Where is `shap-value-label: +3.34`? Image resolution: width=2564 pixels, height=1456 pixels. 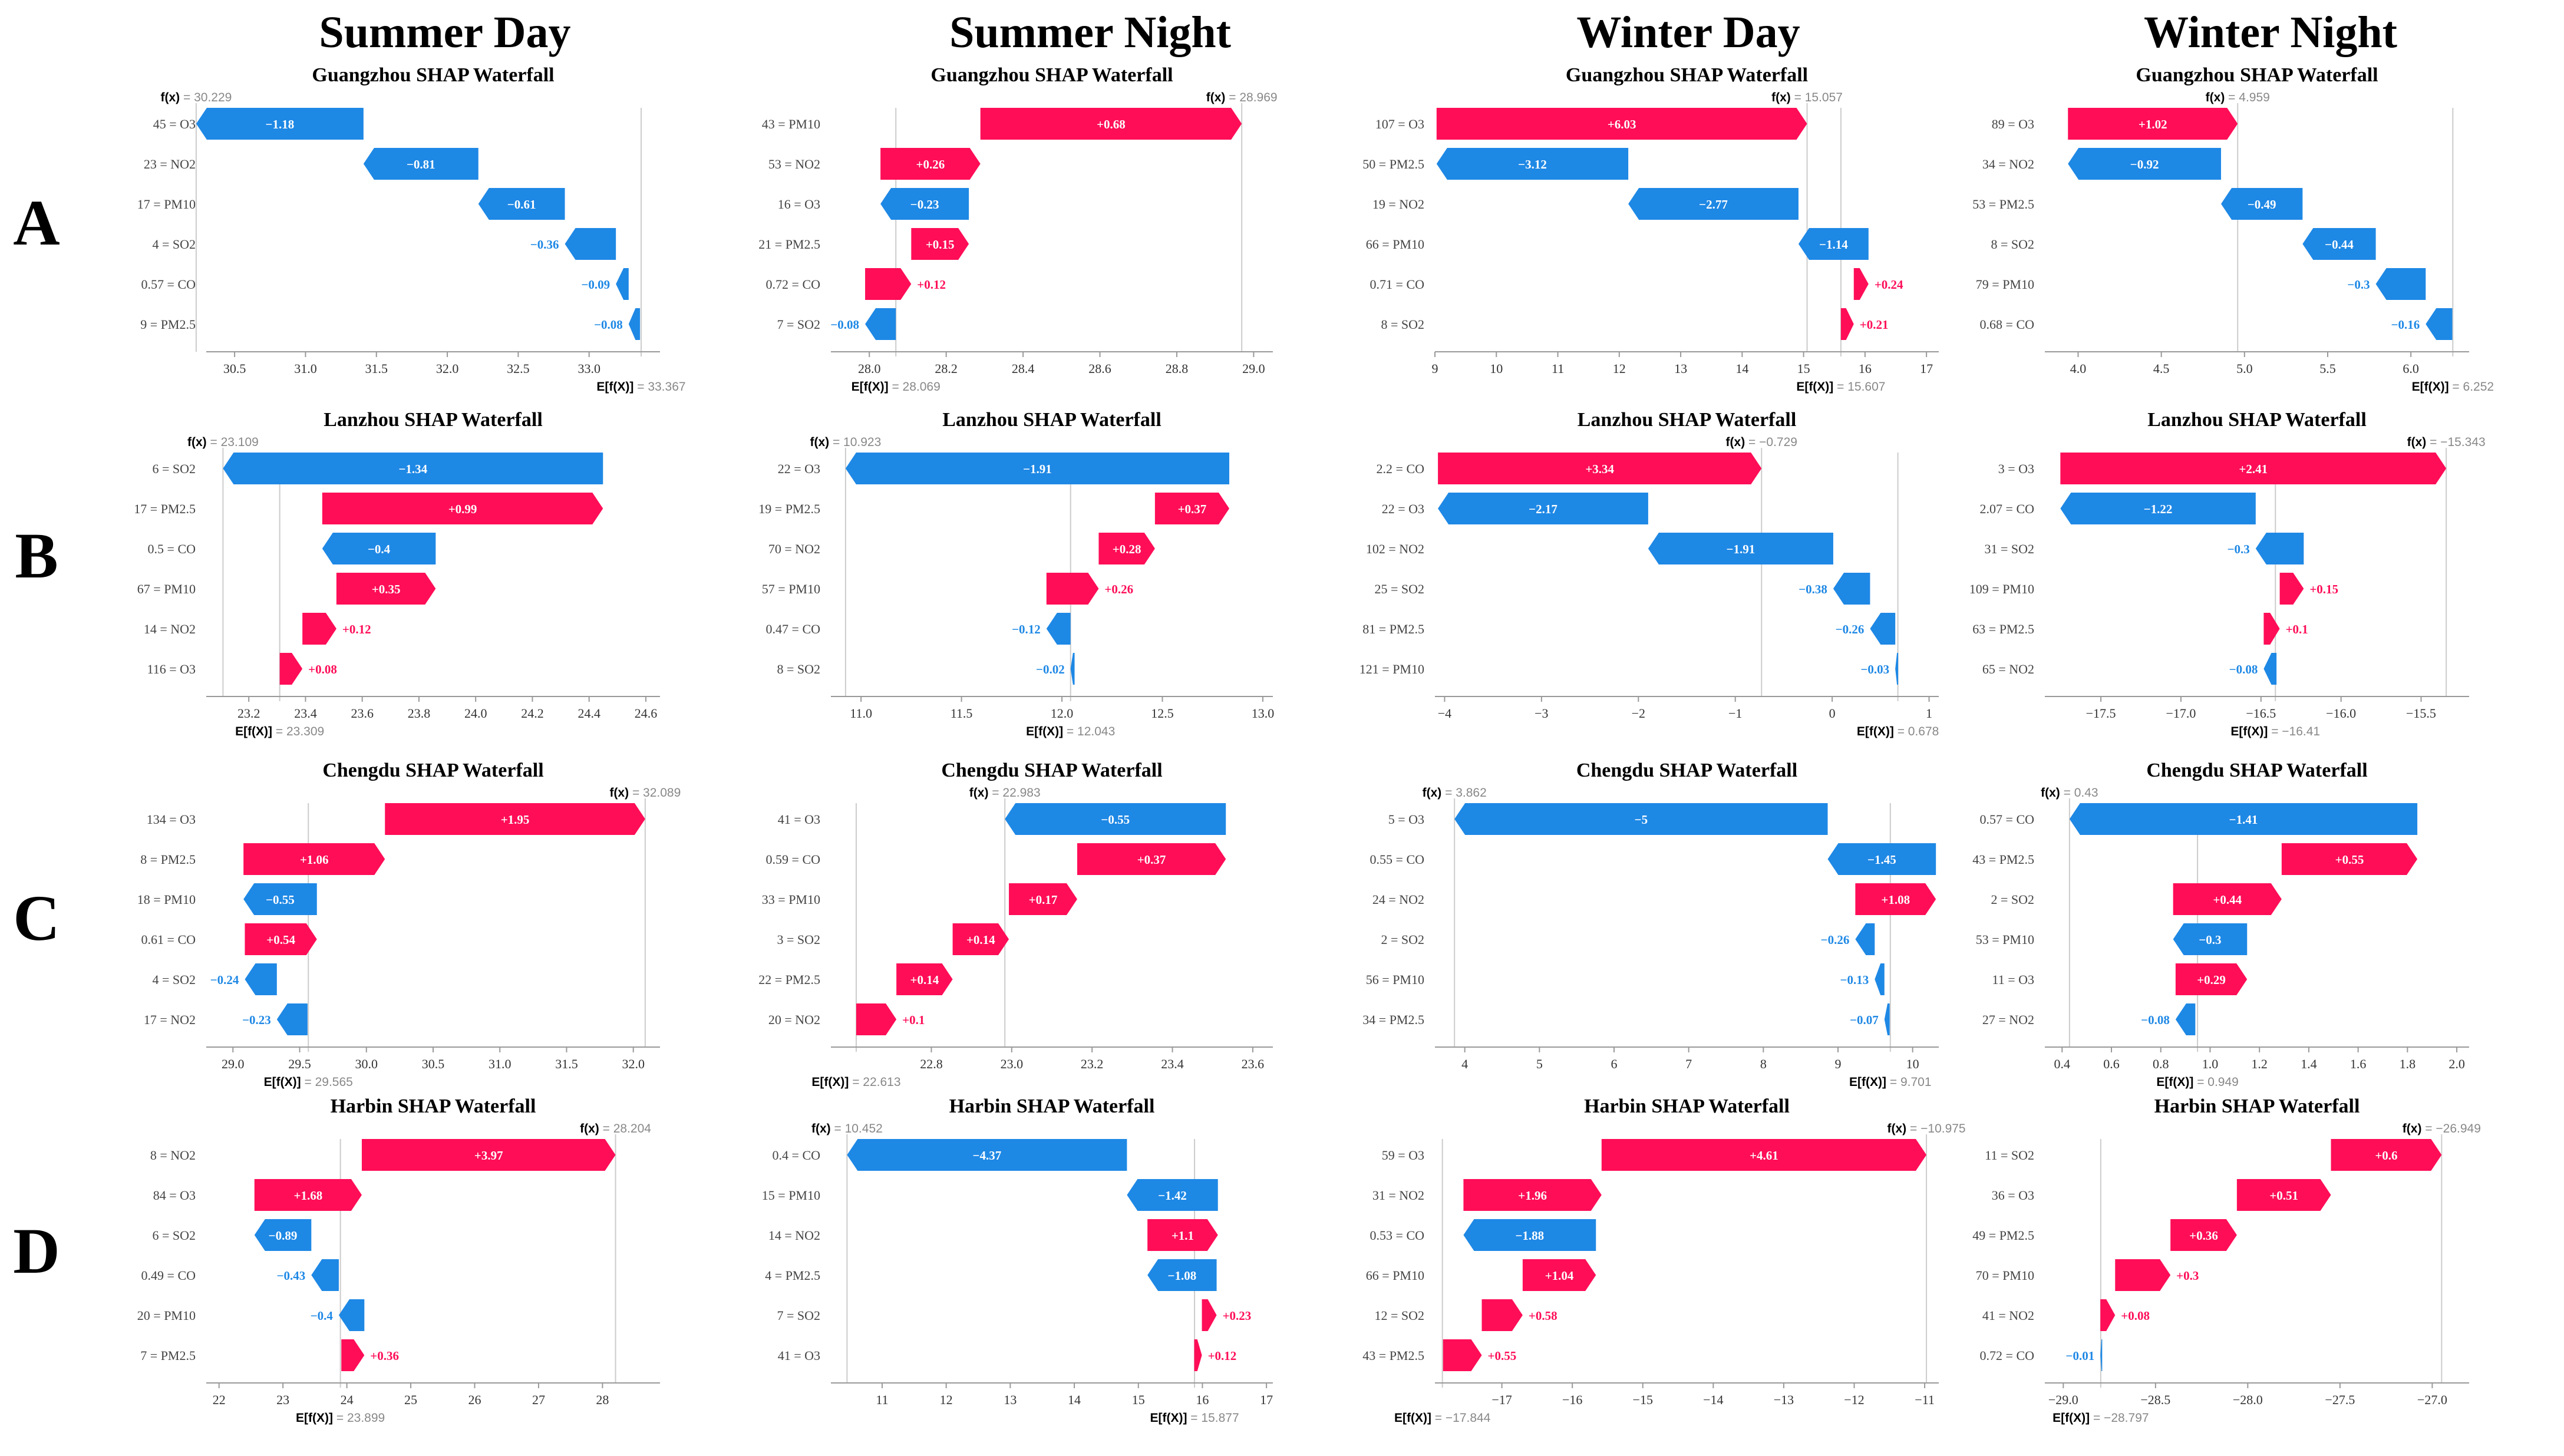
shap-value-label: +3.34 is located at coordinates (1600, 469).